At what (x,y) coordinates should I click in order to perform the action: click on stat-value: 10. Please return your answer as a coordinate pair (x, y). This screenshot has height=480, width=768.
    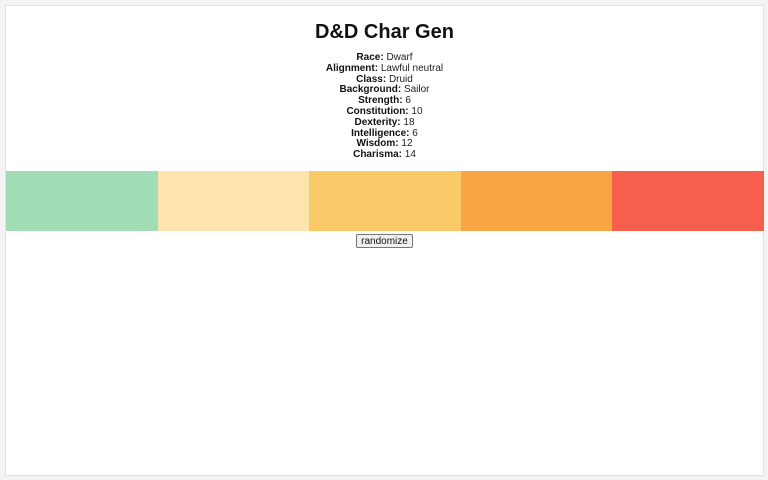
    Looking at the image, I should click on (417, 111).